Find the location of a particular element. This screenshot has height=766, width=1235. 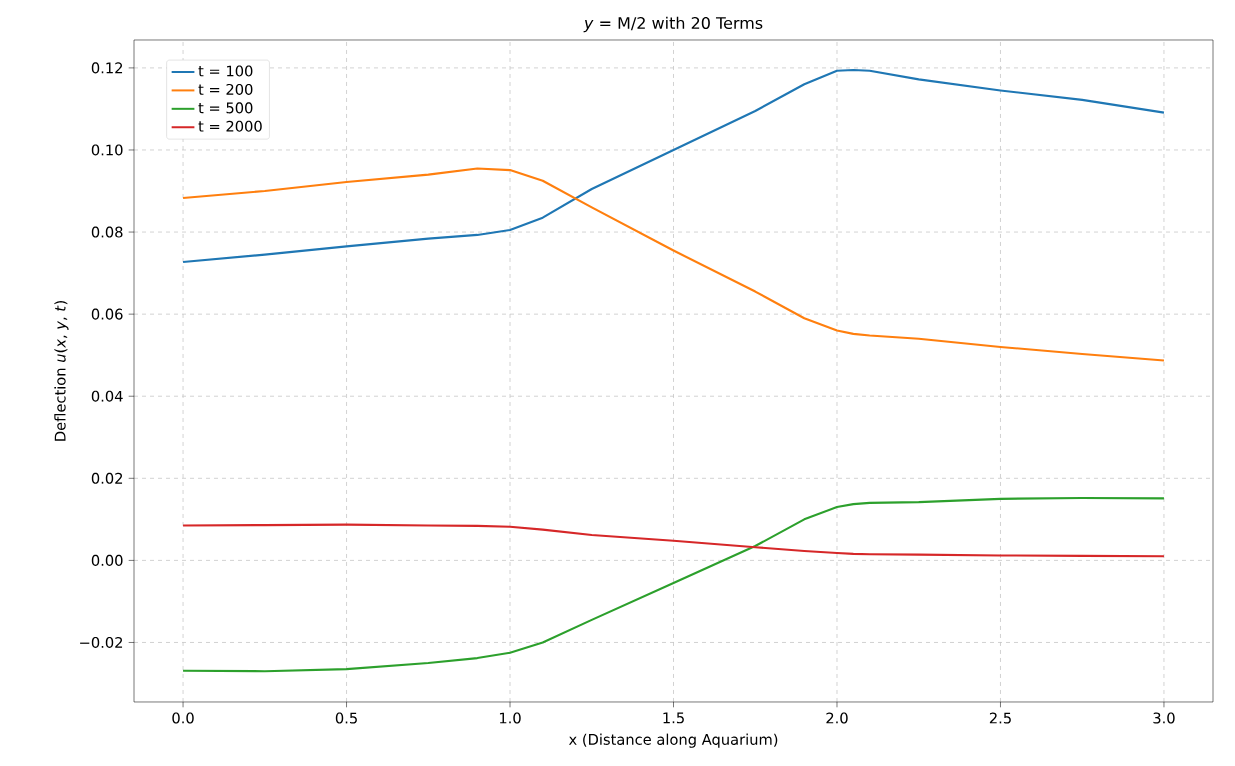

x-axis-title: x (Distance along Aquarium) is located at coordinates (673, 740).